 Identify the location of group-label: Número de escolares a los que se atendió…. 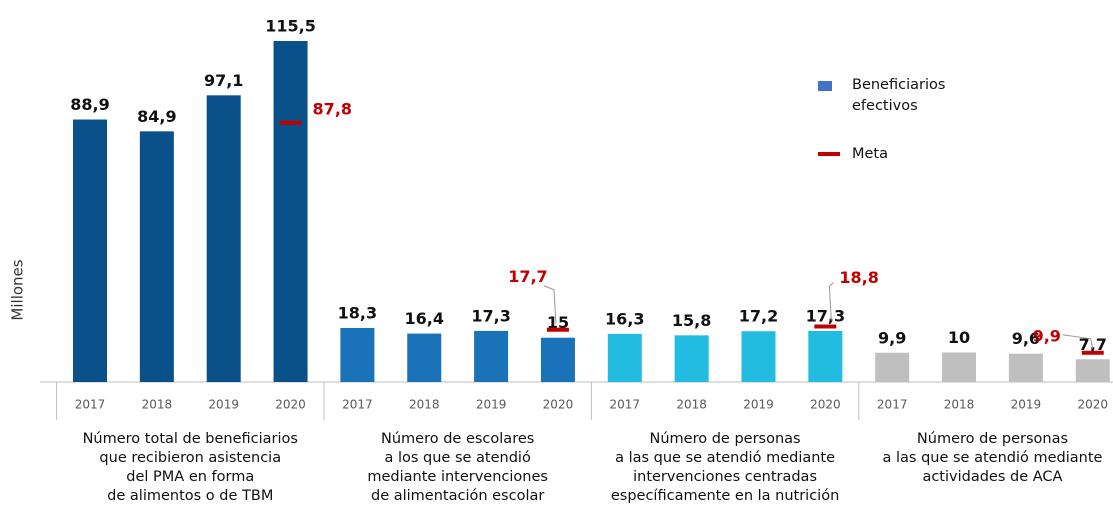
(457, 467).